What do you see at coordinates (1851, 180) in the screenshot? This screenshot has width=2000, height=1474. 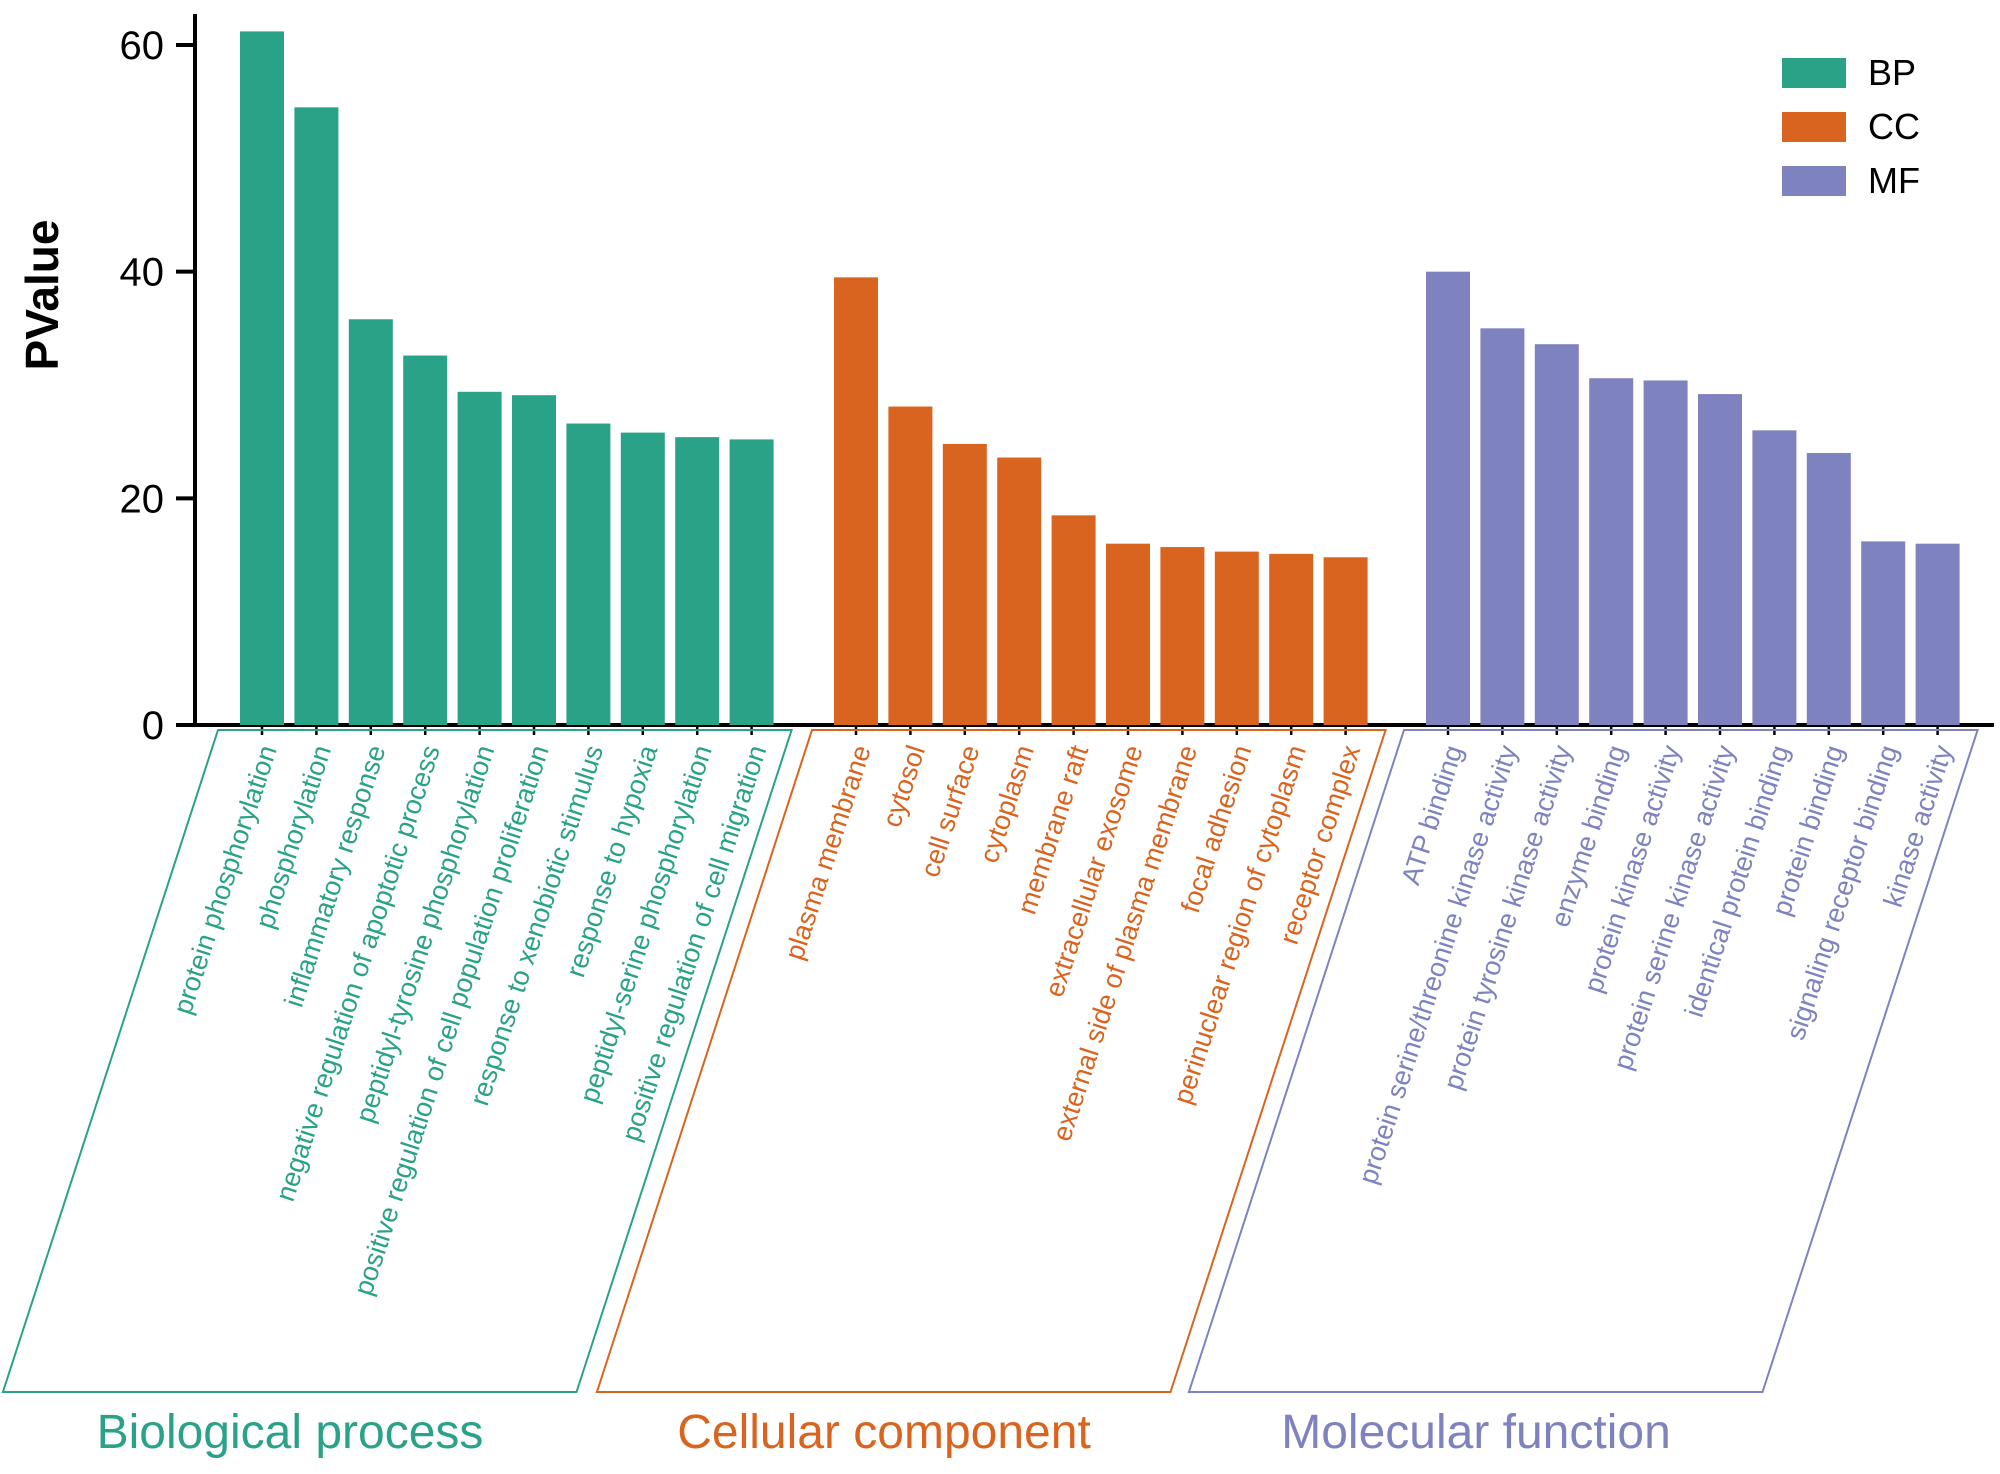 I see `legend-item-mf: MF` at bounding box center [1851, 180].